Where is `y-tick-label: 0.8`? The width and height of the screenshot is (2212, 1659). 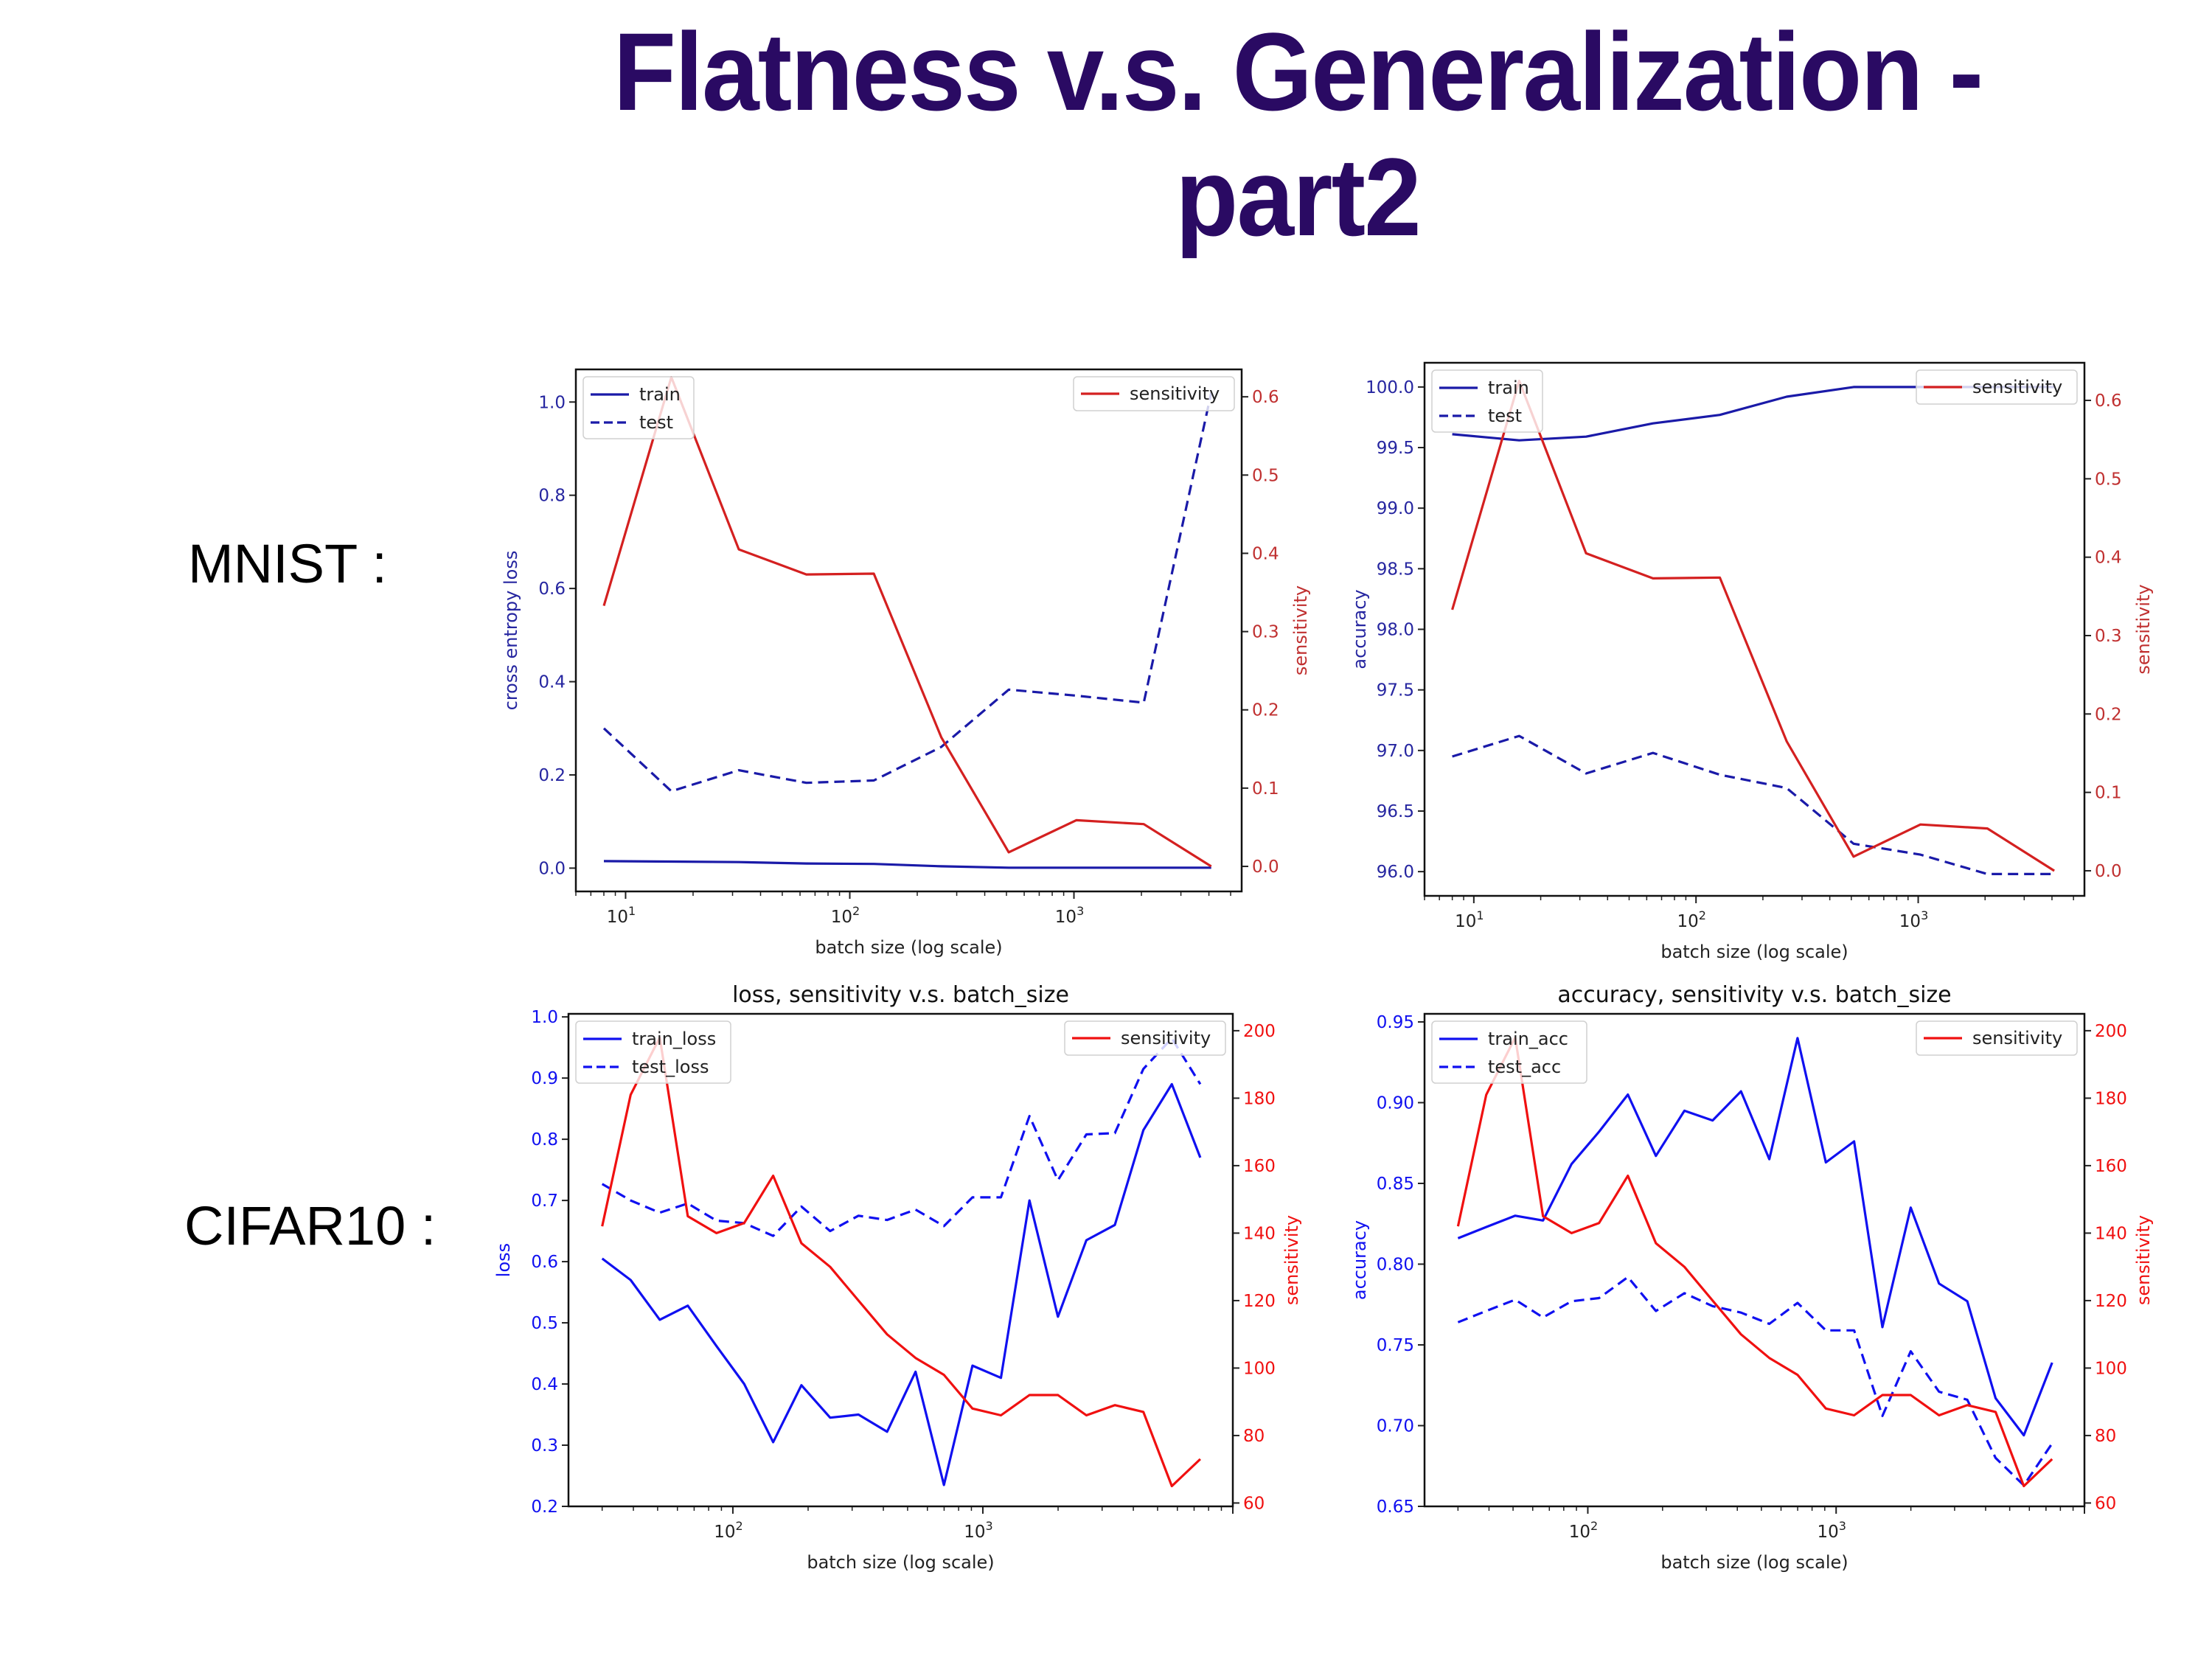 y-tick-label: 0.8 is located at coordinates (544, 1140).